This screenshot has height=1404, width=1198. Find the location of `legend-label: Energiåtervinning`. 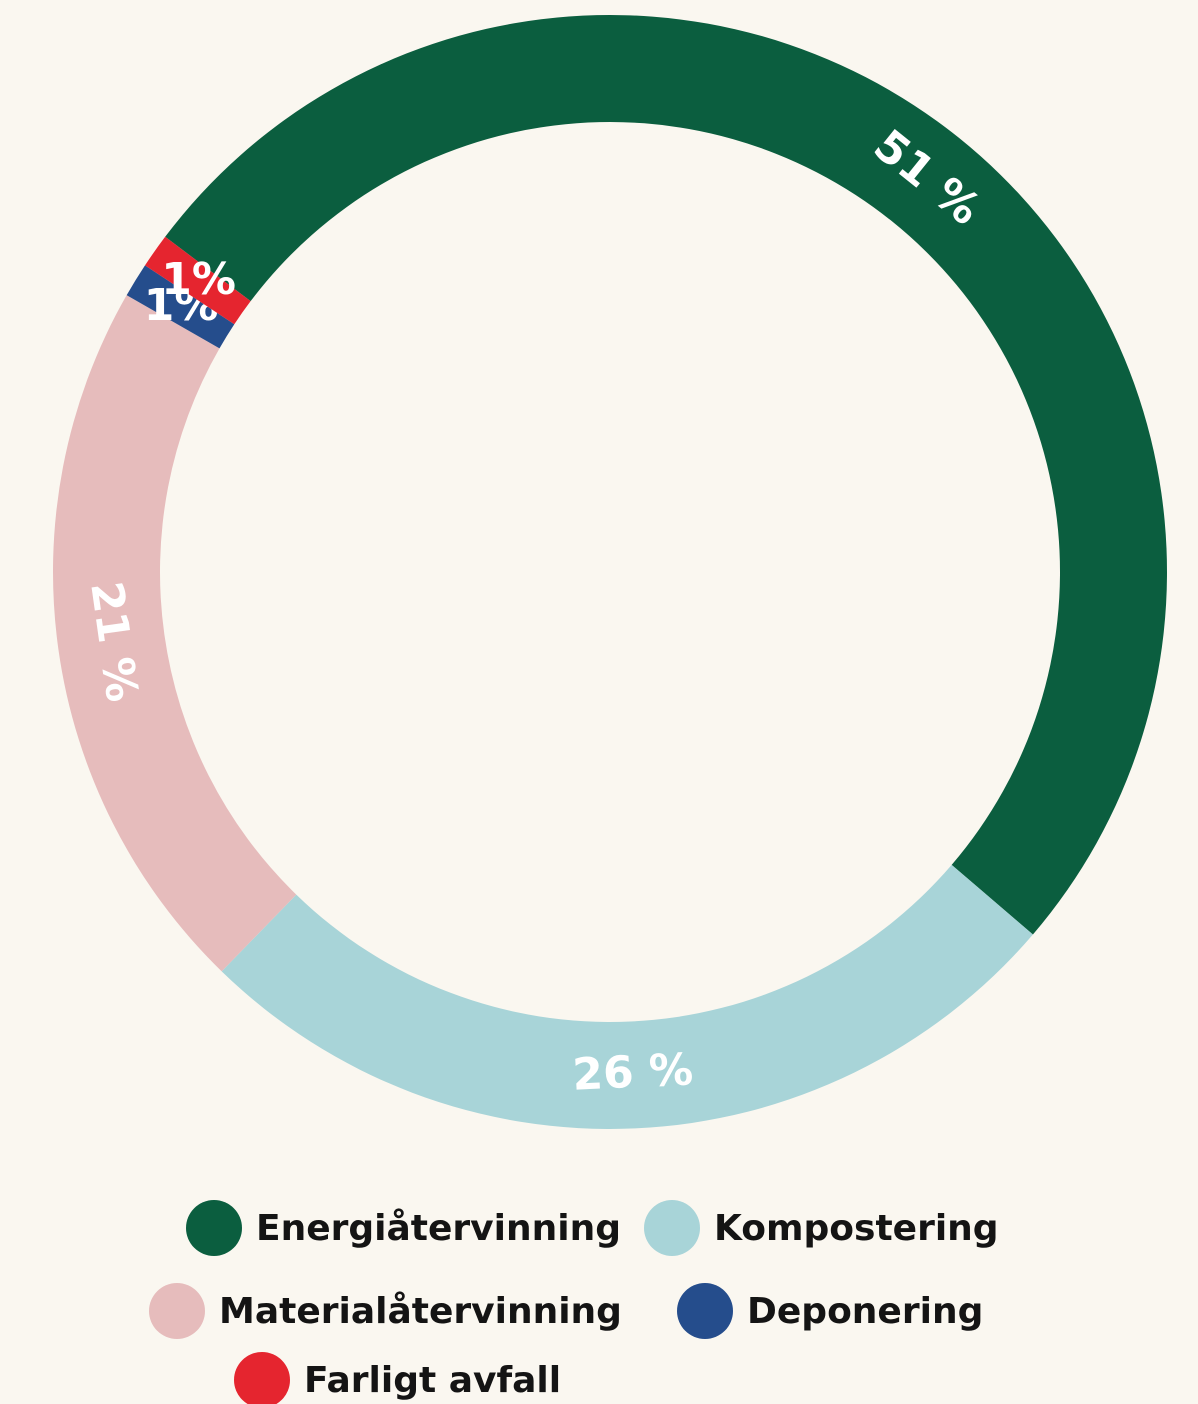

legend-label: Energiåtervinning is located at coordinates (438, 1228).